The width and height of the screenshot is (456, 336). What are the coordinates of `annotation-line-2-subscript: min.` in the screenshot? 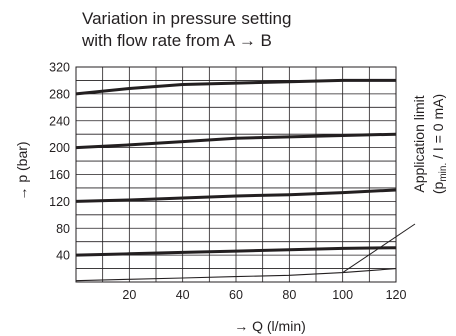 It's located at (443, 172).